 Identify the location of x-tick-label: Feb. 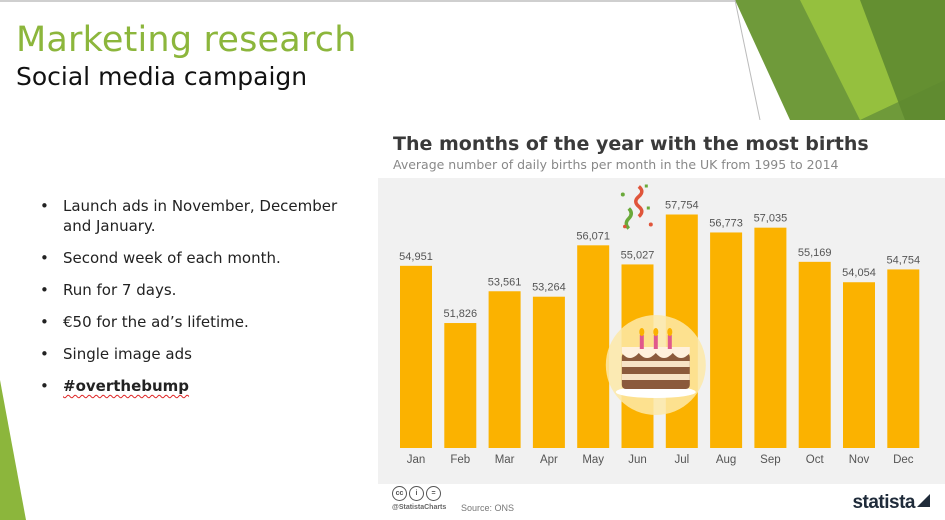
(460, 460).